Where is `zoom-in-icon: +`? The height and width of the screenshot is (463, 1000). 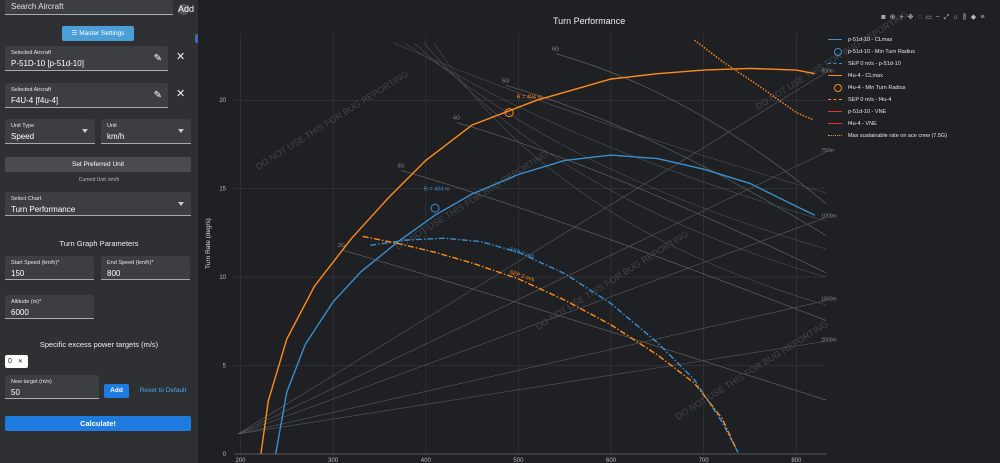
zoom-in-icon: + is located at coordinates (901, 17).